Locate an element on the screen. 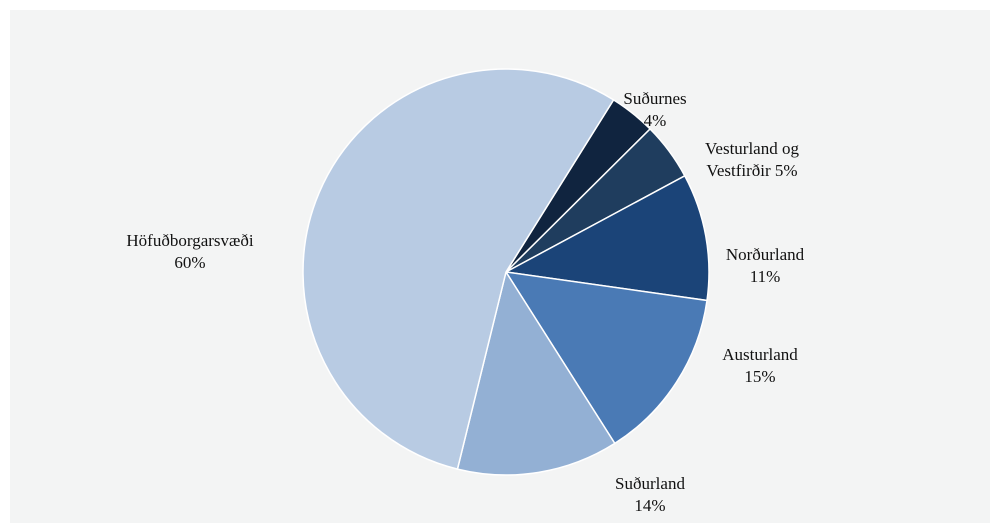 Image resolution: width=1002 pixels, height=530 pixels. value-label: 15% is located at coordinates (760, 376).